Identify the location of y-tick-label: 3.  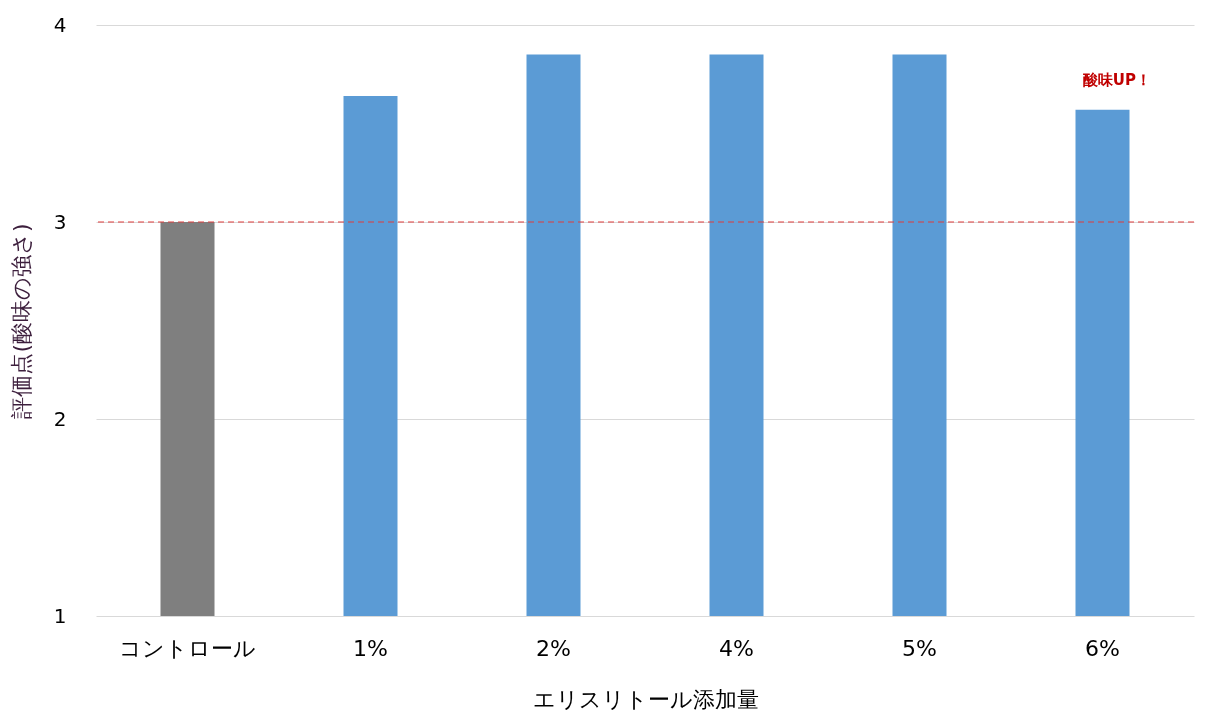
(60, 221).